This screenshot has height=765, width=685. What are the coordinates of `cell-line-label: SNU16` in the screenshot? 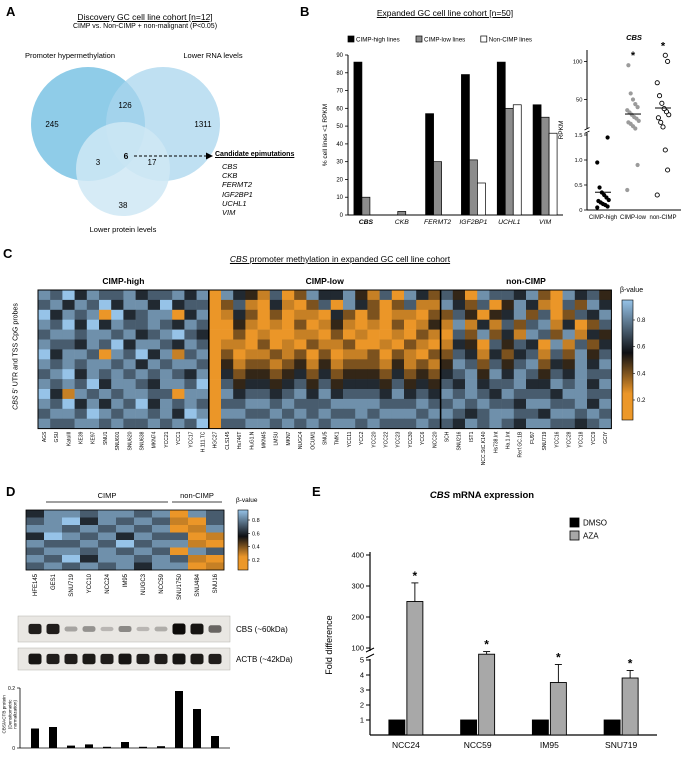 It's located at (216, 583).